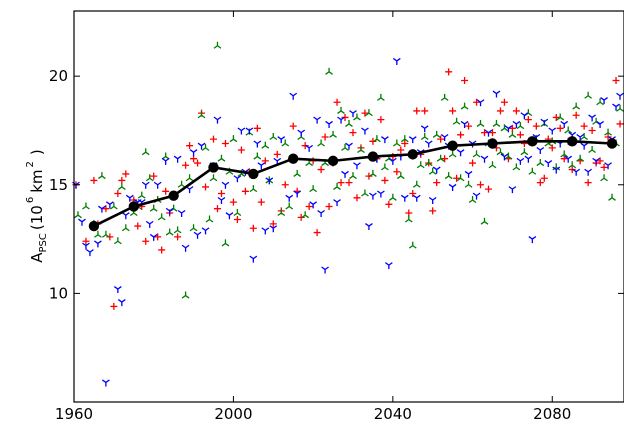  What do you see at coordinates (552, 413) in the screenshot?
I see `x-tick-label: 2080` at bounding box center [552, 413].